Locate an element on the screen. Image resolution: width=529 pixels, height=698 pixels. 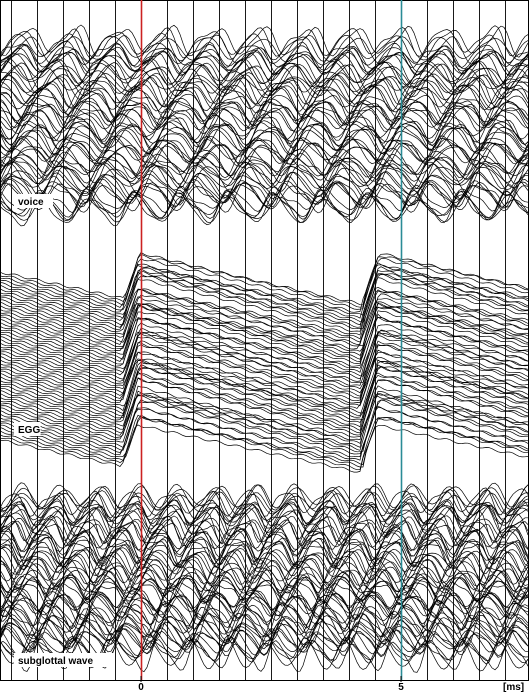
x-tick-label: 5 is located at coordinates (401, 687).